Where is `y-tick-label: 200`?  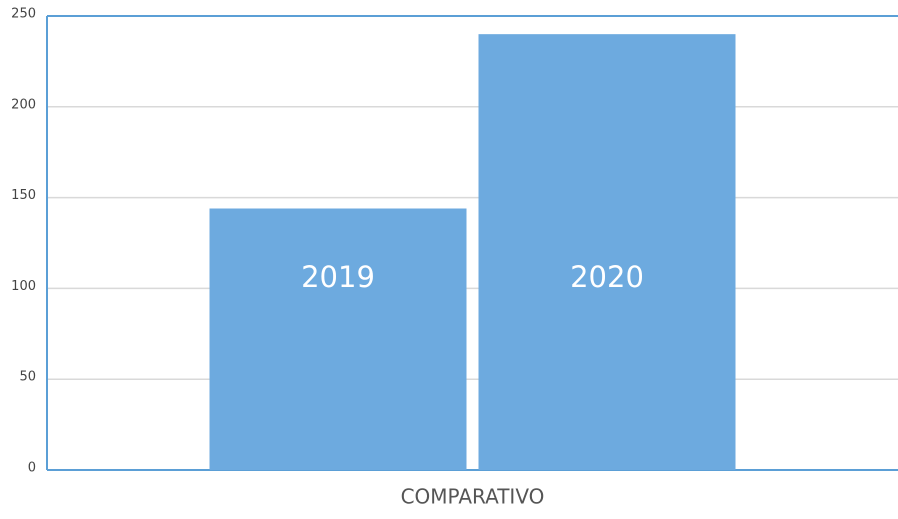
y-tick-label: 200 is located at coordinates (23, 104).